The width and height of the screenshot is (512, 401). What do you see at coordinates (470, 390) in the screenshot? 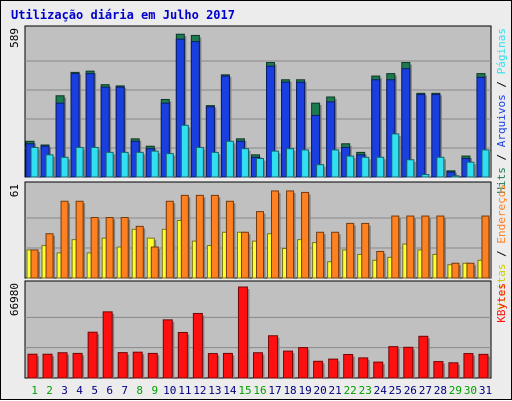
I see `x-tick-day-30: 30` at bounding box center [470, 390].